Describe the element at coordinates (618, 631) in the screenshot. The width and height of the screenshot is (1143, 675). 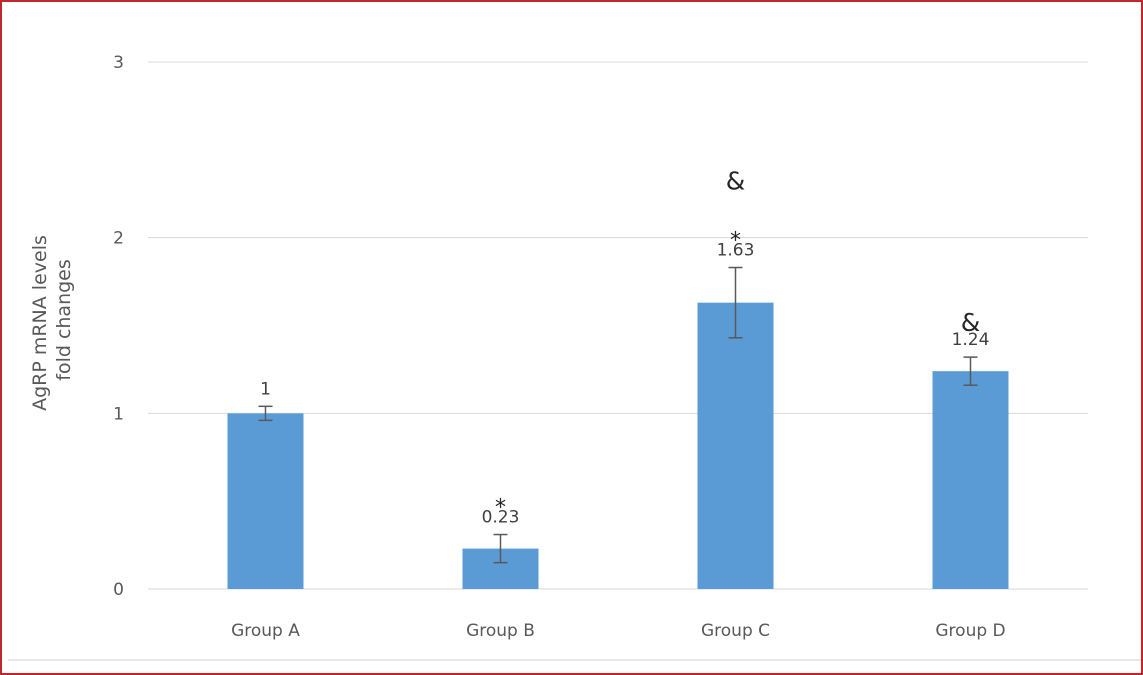
I see `category-labels: Group A Group B Group C Group D` at that location.